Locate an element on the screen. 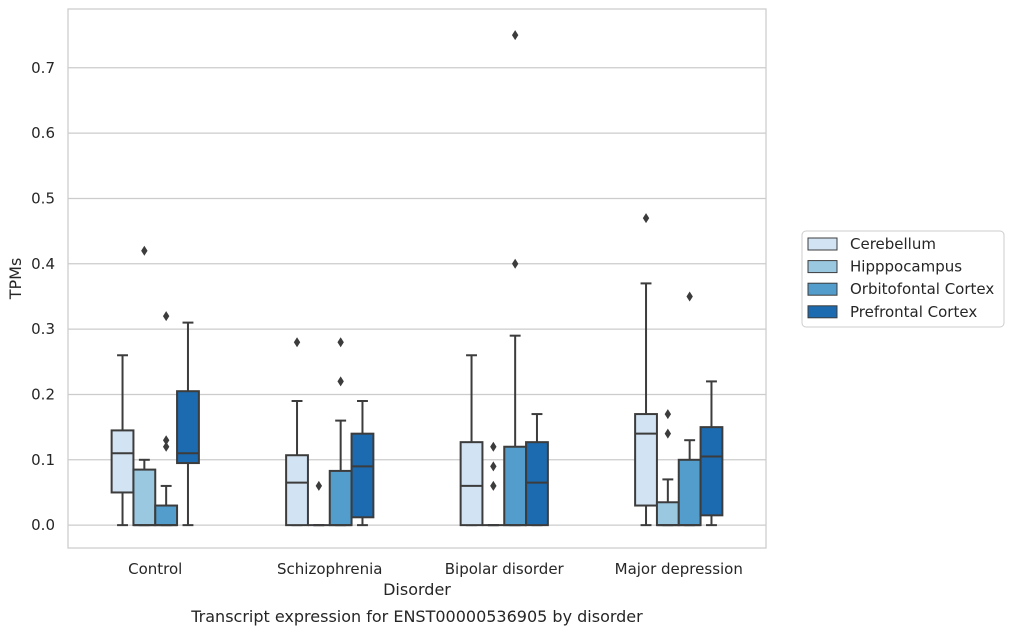 Image resolution: width=1014 pixels, height=638 pixels. x-tick-label: Bipolar disorder is located at coordinates (505, 569).